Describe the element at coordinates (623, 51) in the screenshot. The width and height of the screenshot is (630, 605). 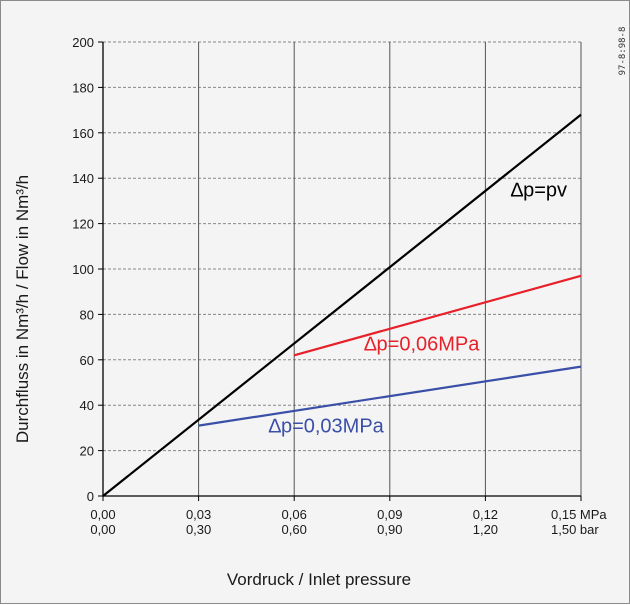
I see `side-code: 97-8:98-8` at that location.